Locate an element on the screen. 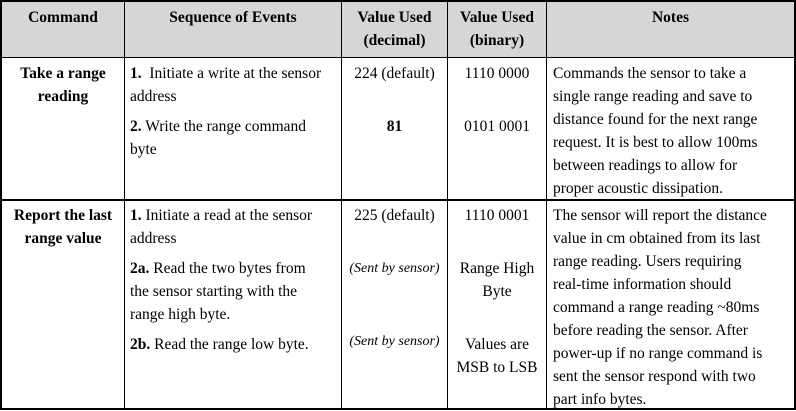  row1-step2-num: 2. is located at coordinates (136, 126).